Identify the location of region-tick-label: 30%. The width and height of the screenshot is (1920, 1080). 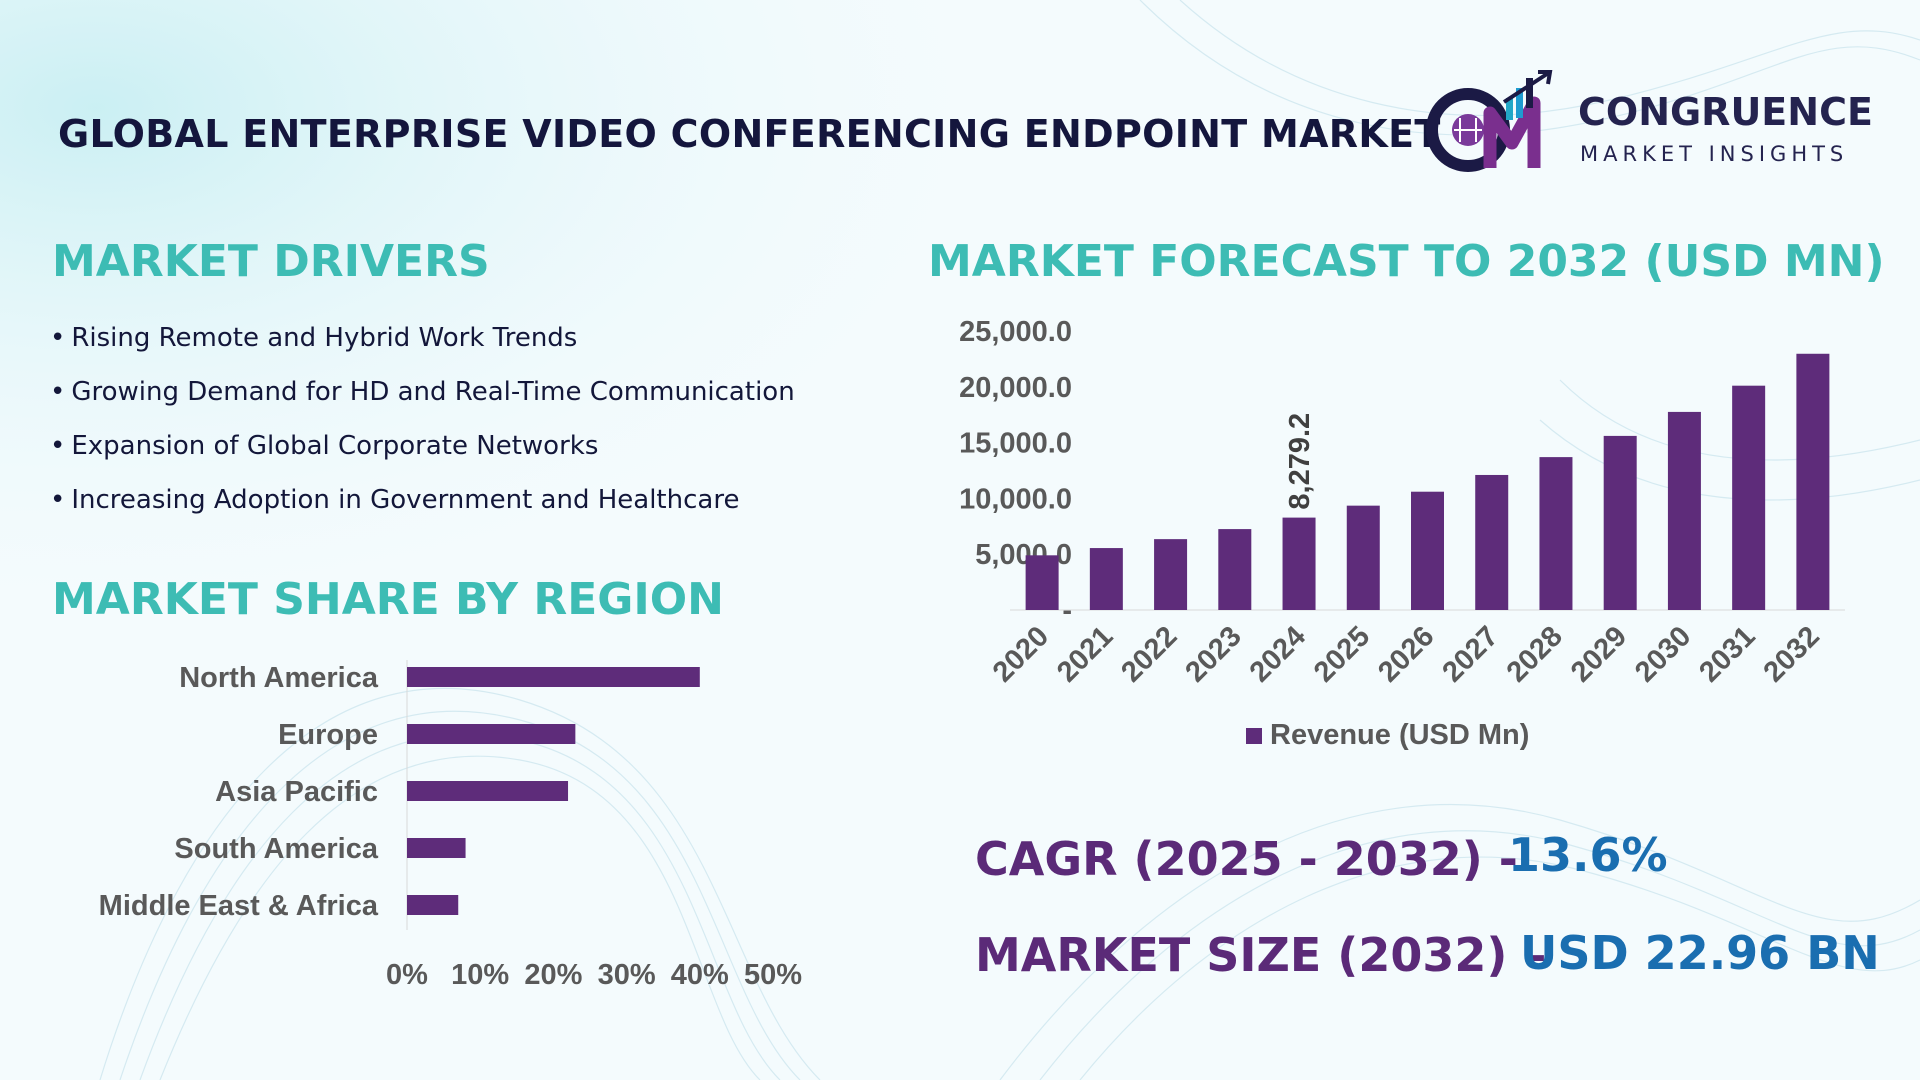
(627, 975).